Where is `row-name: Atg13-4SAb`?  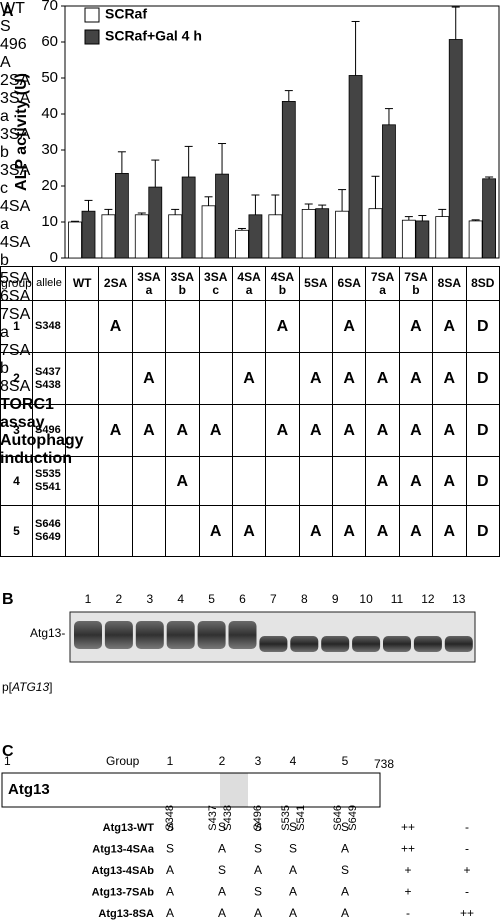 row-name: Atg13-4SAb is located at coordinates (123, 871).